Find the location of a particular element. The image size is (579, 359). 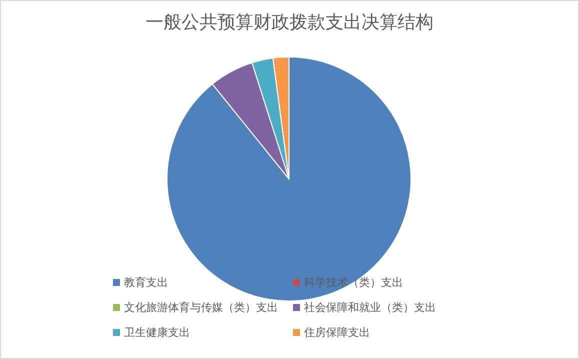

legend-label: 教育支出 is located at coordinates (146, 282).